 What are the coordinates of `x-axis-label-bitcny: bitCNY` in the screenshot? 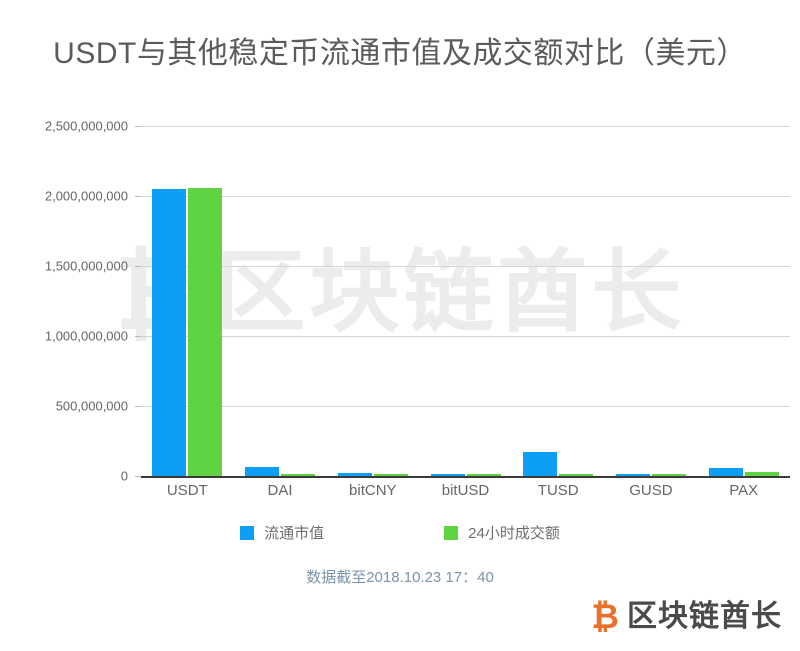 It's located at (373, 490).